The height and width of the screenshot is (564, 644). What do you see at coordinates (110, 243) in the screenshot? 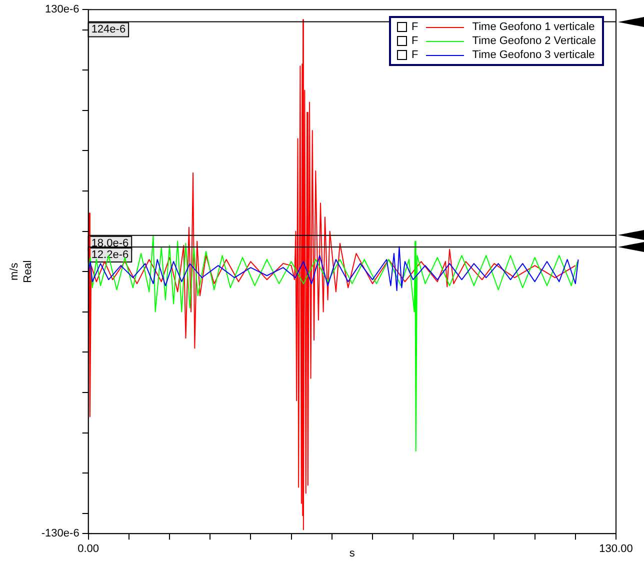
I see `ref-line-label: 18.0e-6` at bounding box center [110, 243].